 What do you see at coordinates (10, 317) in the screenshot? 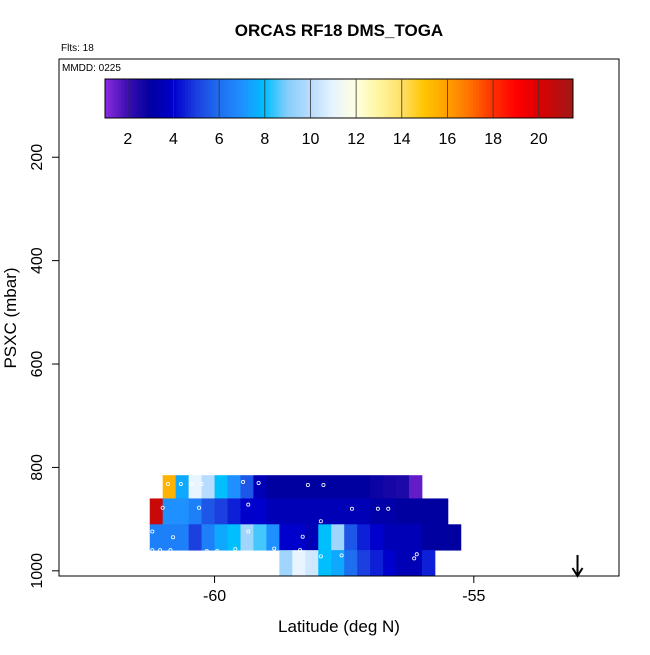
I see `y-axis-label: PSXC (mbar)` at bounding box center [10, 317].